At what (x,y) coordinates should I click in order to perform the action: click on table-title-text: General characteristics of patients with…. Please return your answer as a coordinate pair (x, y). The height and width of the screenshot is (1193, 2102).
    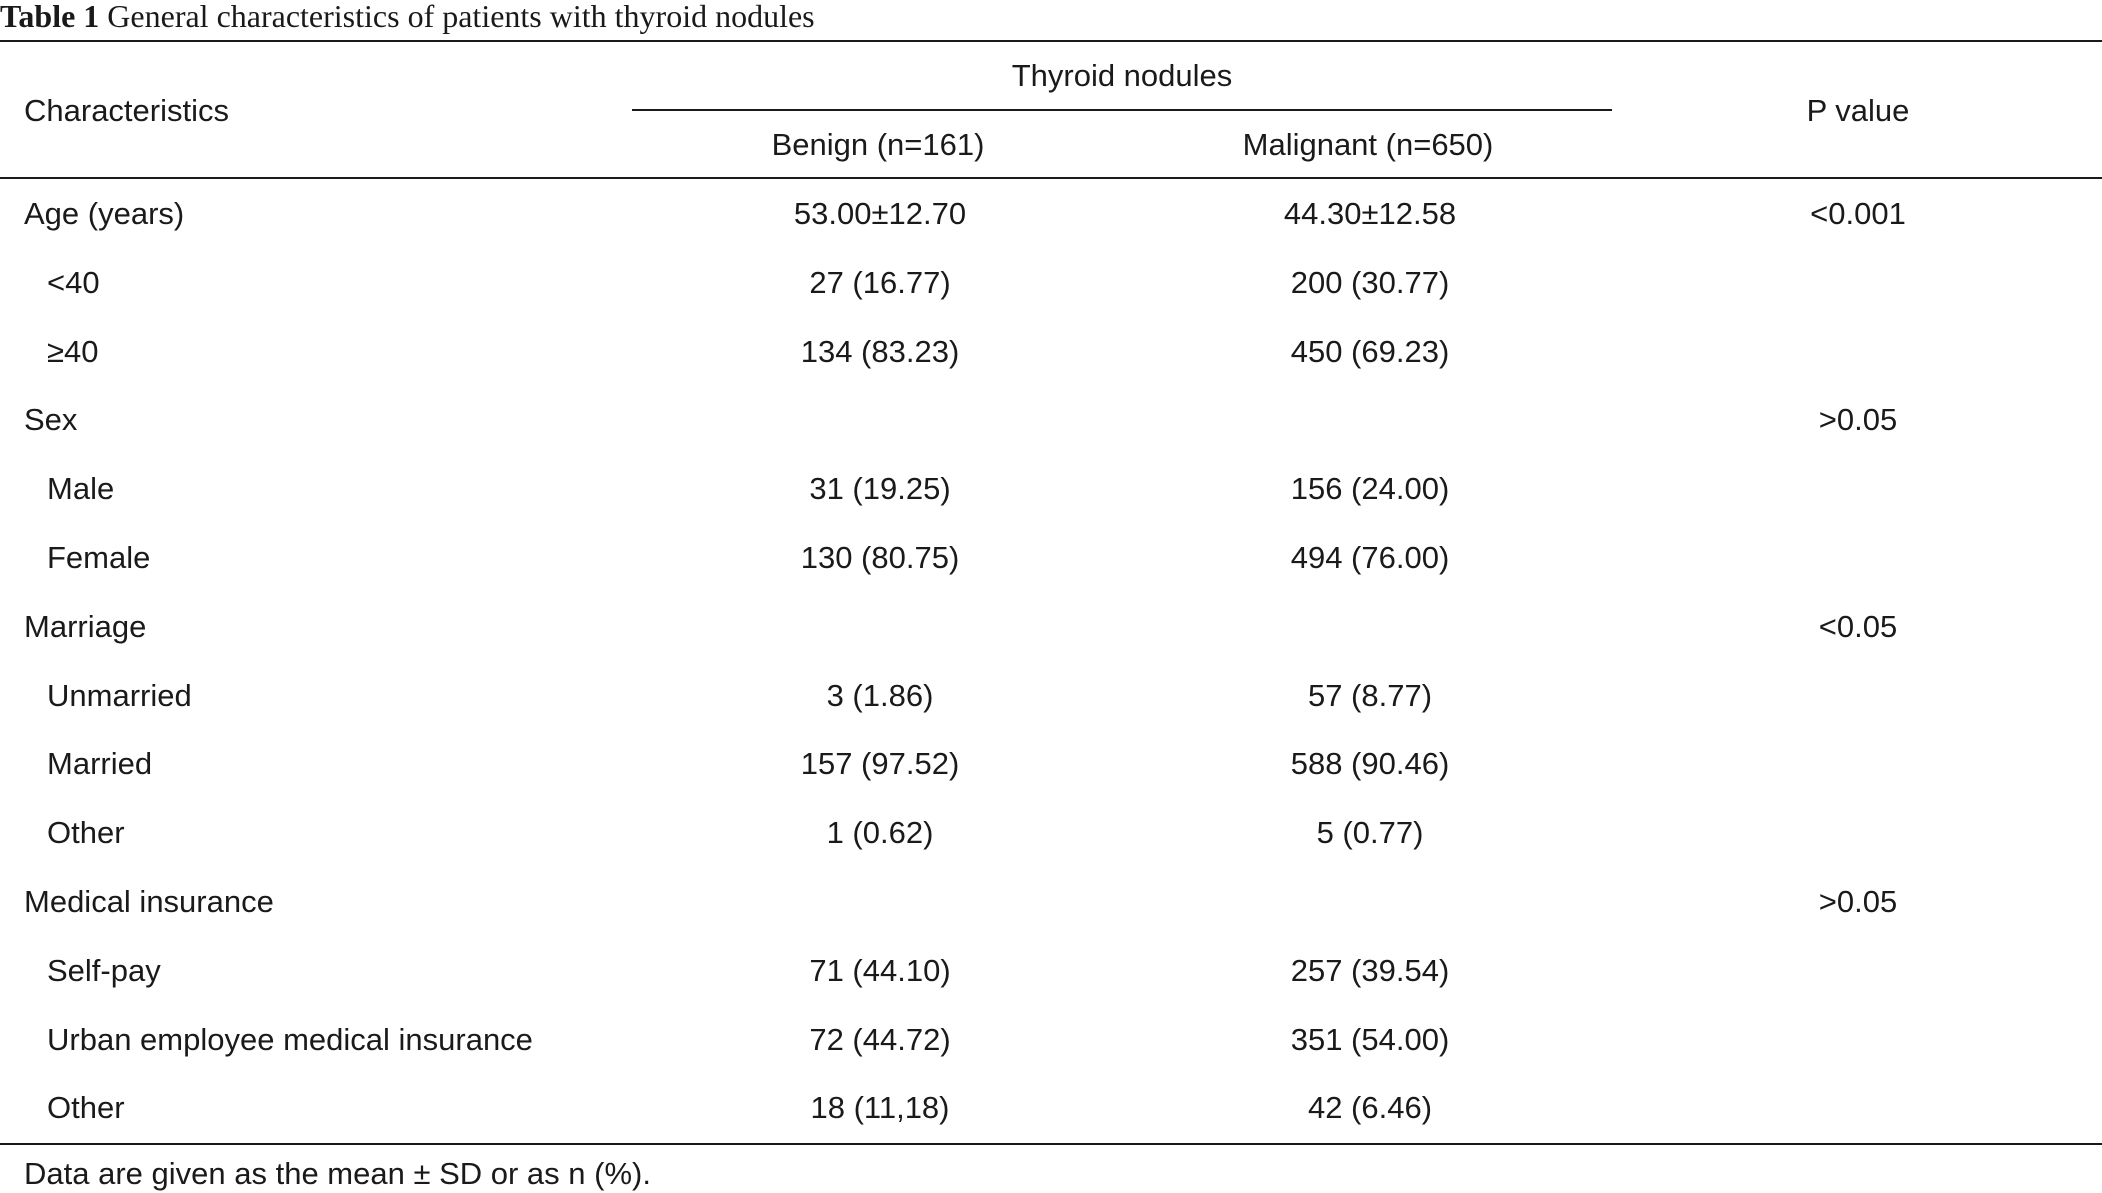
    Looking at the image, I should click on (461, 17).